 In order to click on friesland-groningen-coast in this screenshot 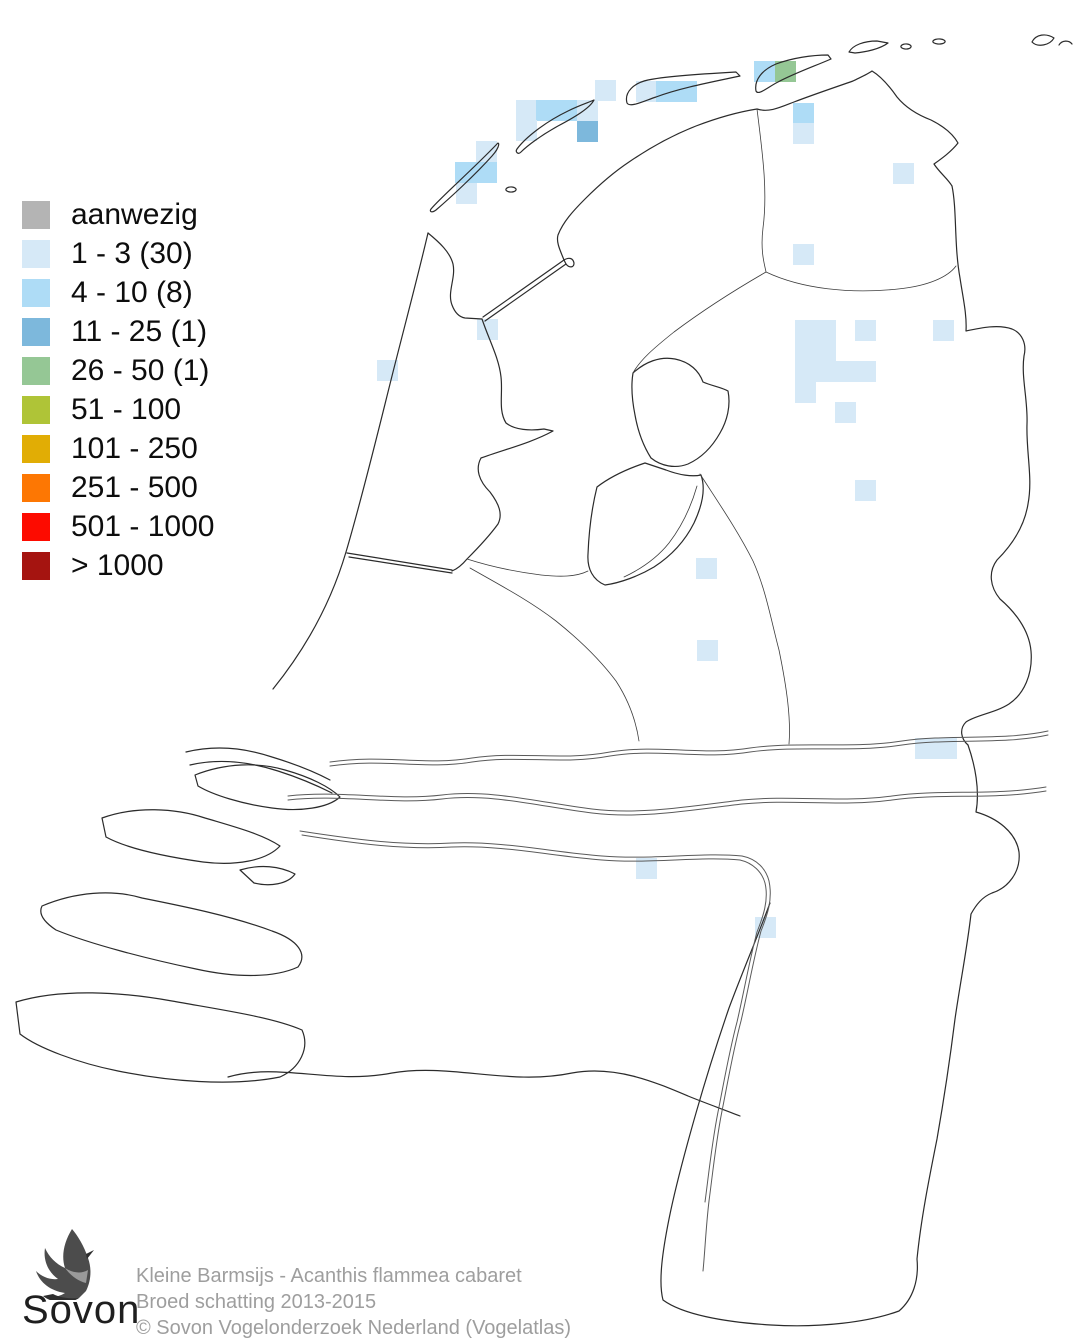, I will do `click(757, 165)`.